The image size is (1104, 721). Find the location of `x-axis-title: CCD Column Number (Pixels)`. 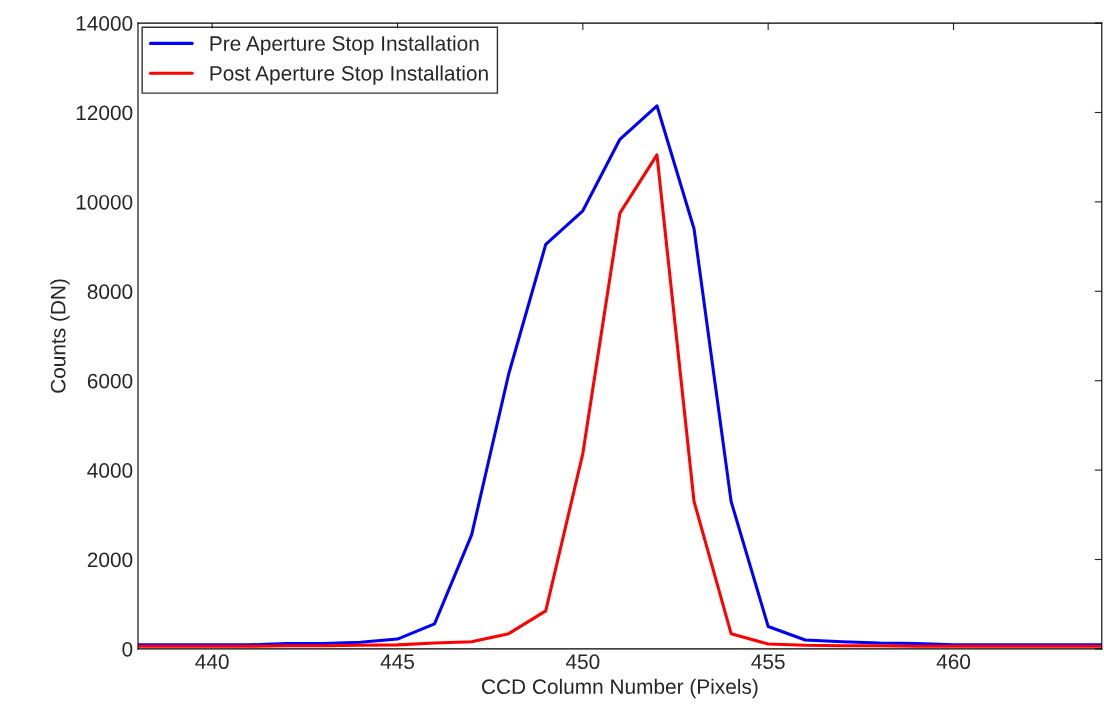

x-axis-title: CCD Column Number (Pixels) is located at coordinates (620, 688).